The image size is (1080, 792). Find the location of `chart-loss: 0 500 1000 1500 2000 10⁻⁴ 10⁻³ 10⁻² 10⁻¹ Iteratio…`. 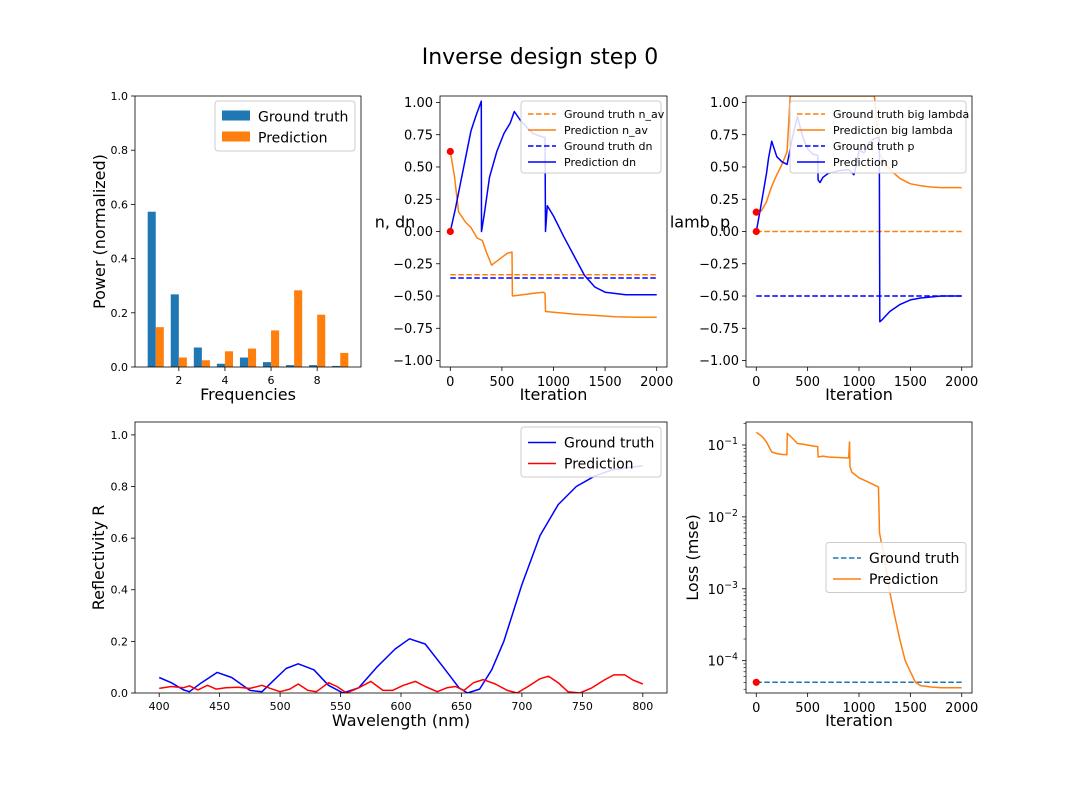

chart-loss: 0 500 1000 1500 2000 10⁻⁴ 10⁻³ 10⁻² 10⁻¹ Iteratio… is located at coordinates (830, 575).